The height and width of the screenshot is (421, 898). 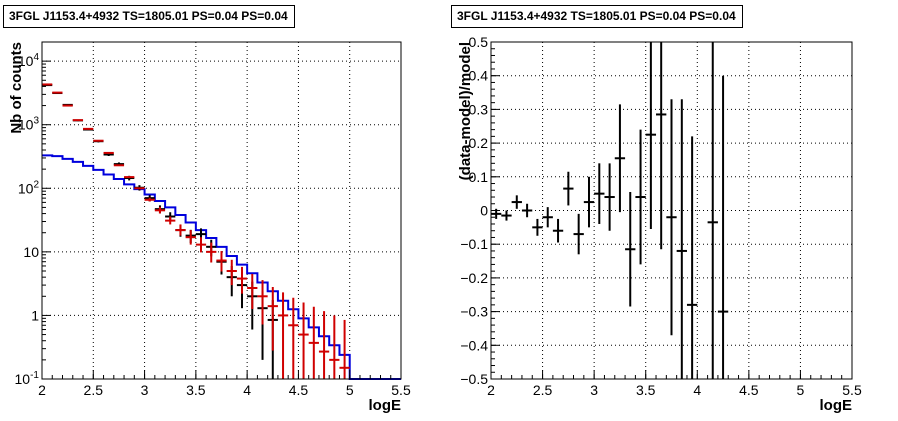 What do you see at coordinates (29, 124) in the screenshot?
I see `left-y-tick-label: 10³` at bounding box center [29, 124].